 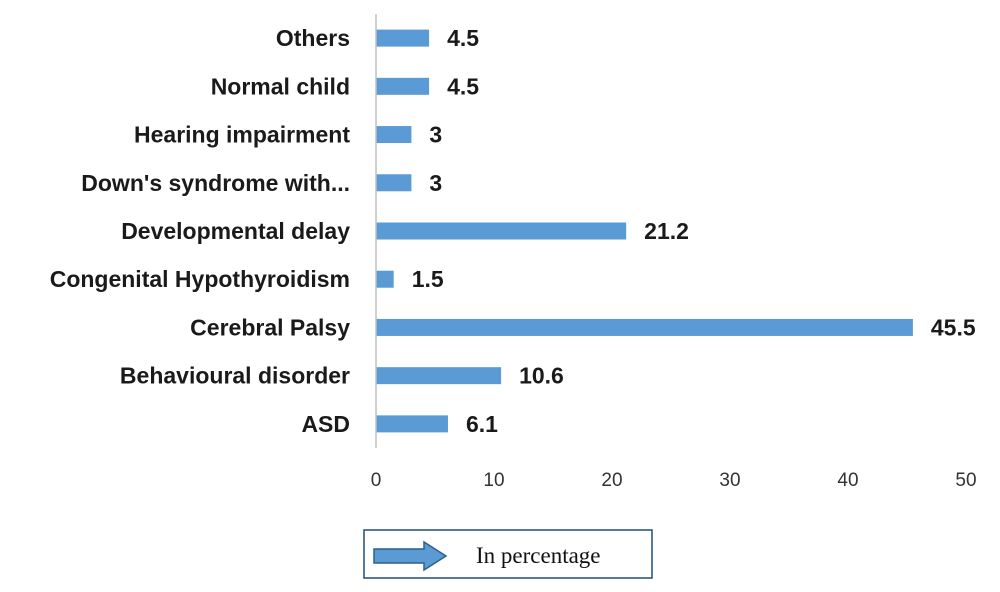 What do you see at coordinates (235, 376) in the screenshot?
I see `category-label-1: Behavioural disorder` at bounding box center [235, 376].